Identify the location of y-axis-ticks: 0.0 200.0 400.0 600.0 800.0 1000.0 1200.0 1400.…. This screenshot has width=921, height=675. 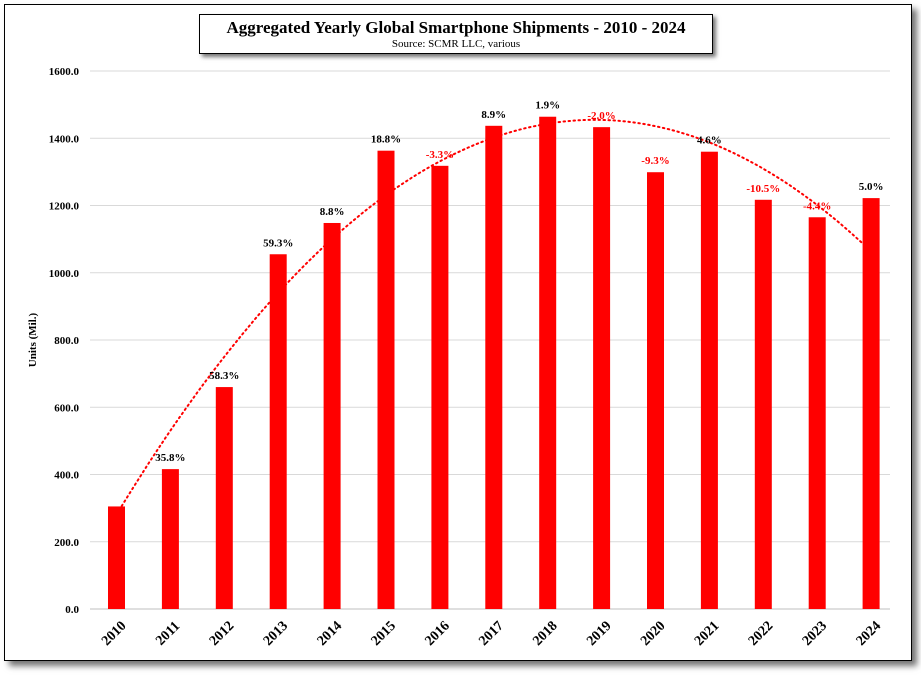
(64, 341).